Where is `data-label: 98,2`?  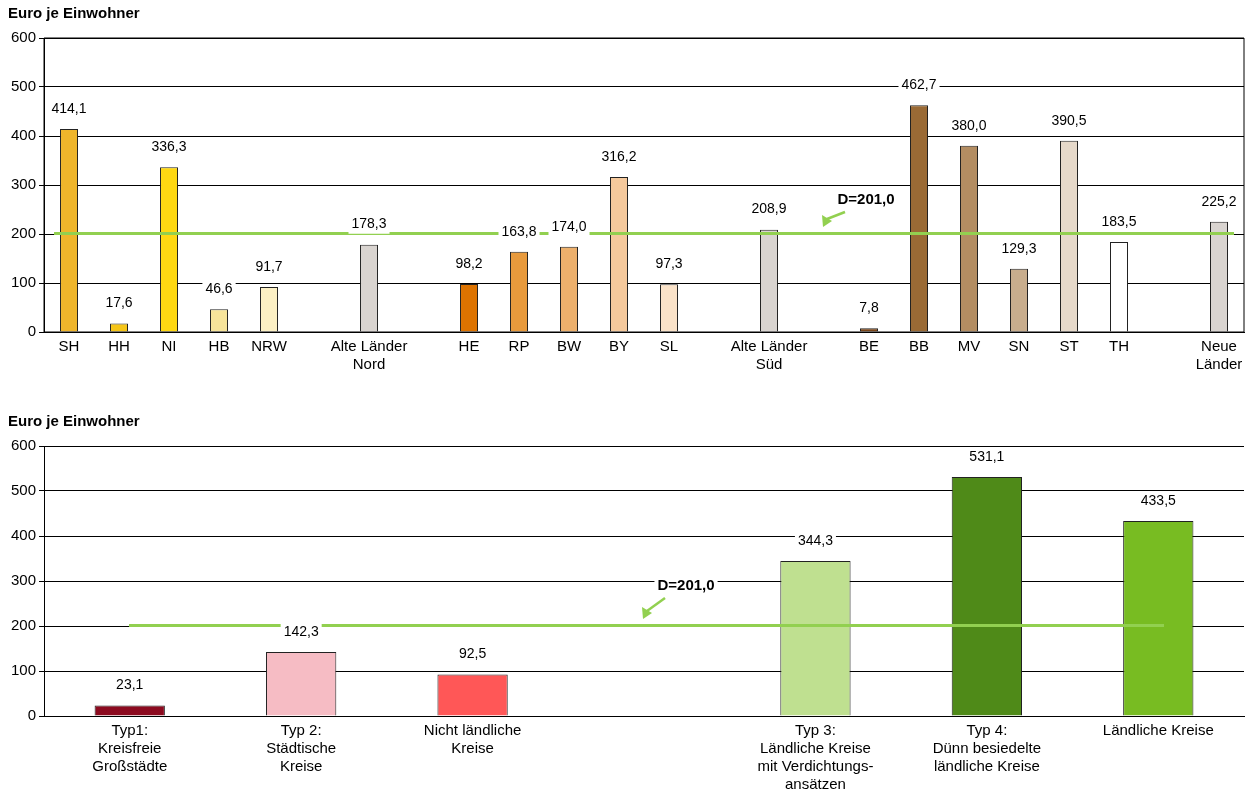
data-label: 98,2 is located at coordinates (469, 262).